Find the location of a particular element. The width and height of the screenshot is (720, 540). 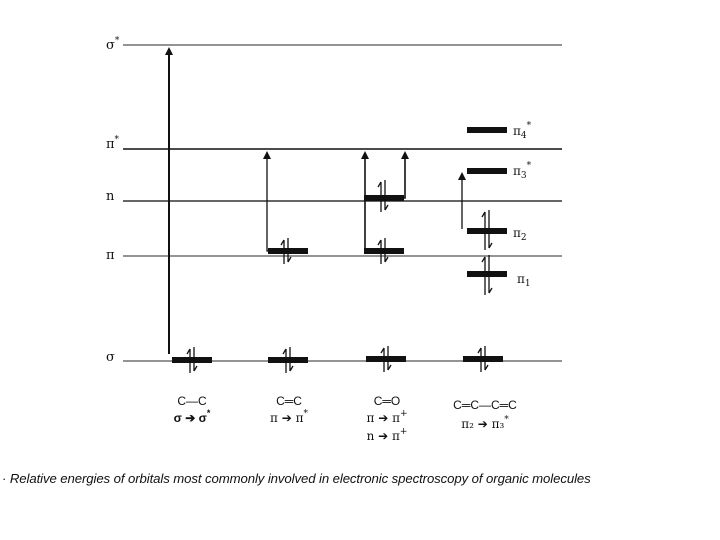

molecule-label-col3: C═O is located at coordinates (387, 401).